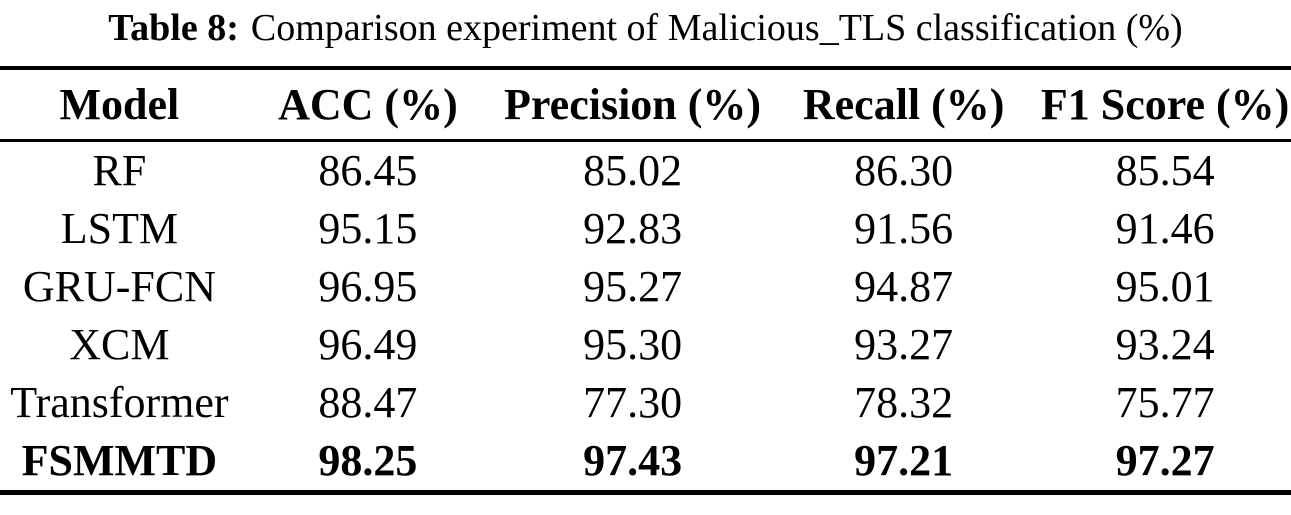 The image size is (1291, 515). Describe the element at coordinates (368, 105) in the screenshot. I see `column-header-acc: ACC (%)` at that location.